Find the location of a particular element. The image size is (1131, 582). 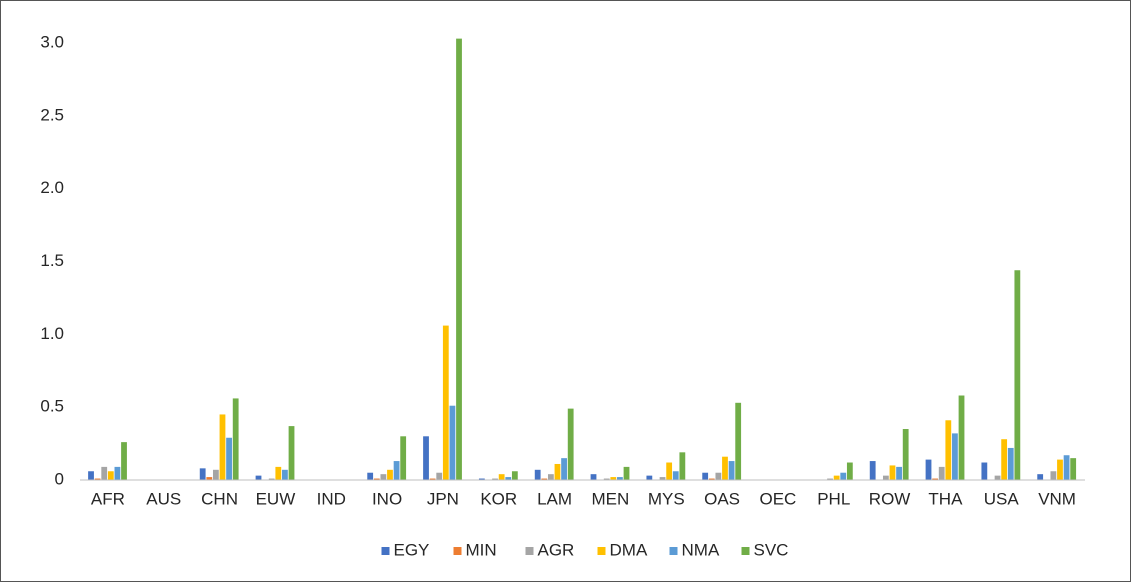

x-tick-label: THA is located at coordinates (945, 498).